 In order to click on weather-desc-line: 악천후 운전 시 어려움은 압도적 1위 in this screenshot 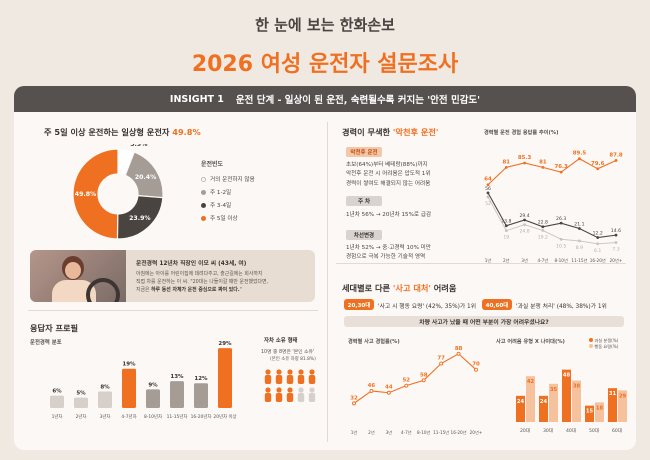, I will do `click(388, 174)`.